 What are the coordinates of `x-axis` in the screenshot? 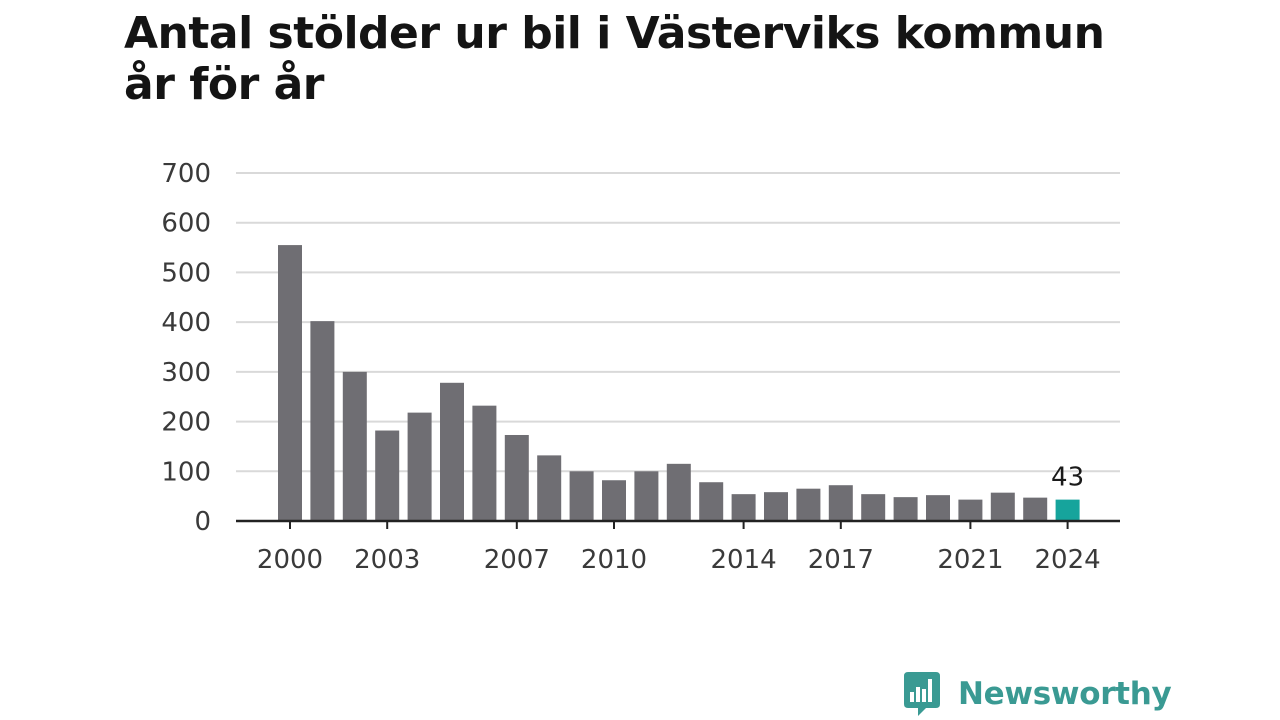 It's located at (678, 524).